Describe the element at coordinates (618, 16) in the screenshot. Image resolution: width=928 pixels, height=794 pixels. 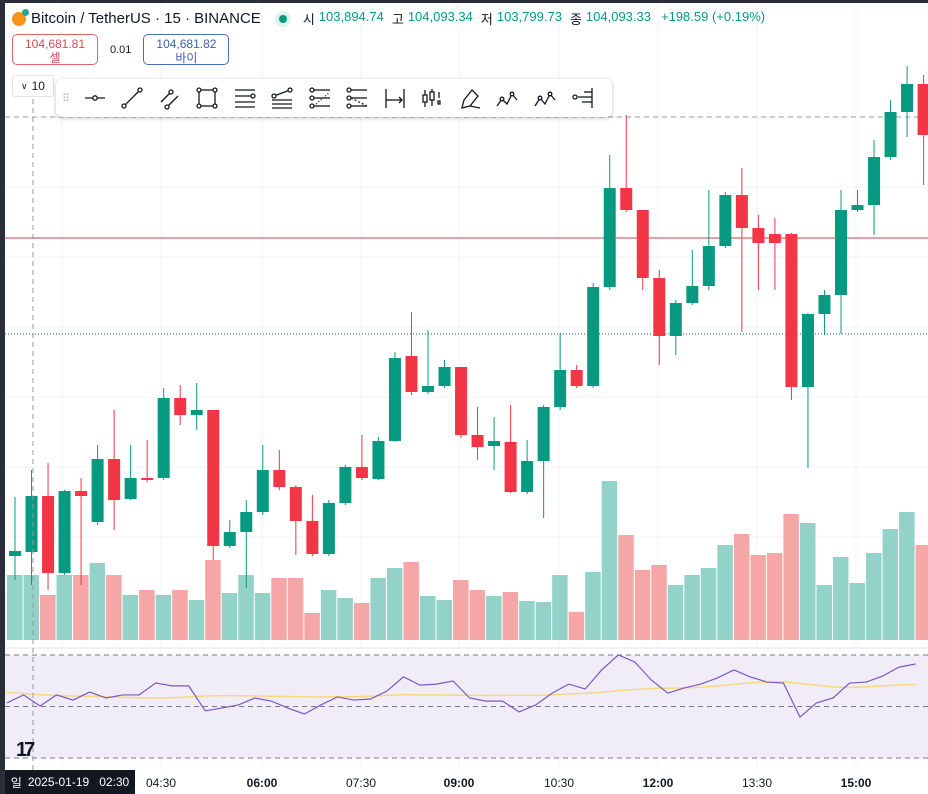
I see `close-value: 104,093.33` at that location.